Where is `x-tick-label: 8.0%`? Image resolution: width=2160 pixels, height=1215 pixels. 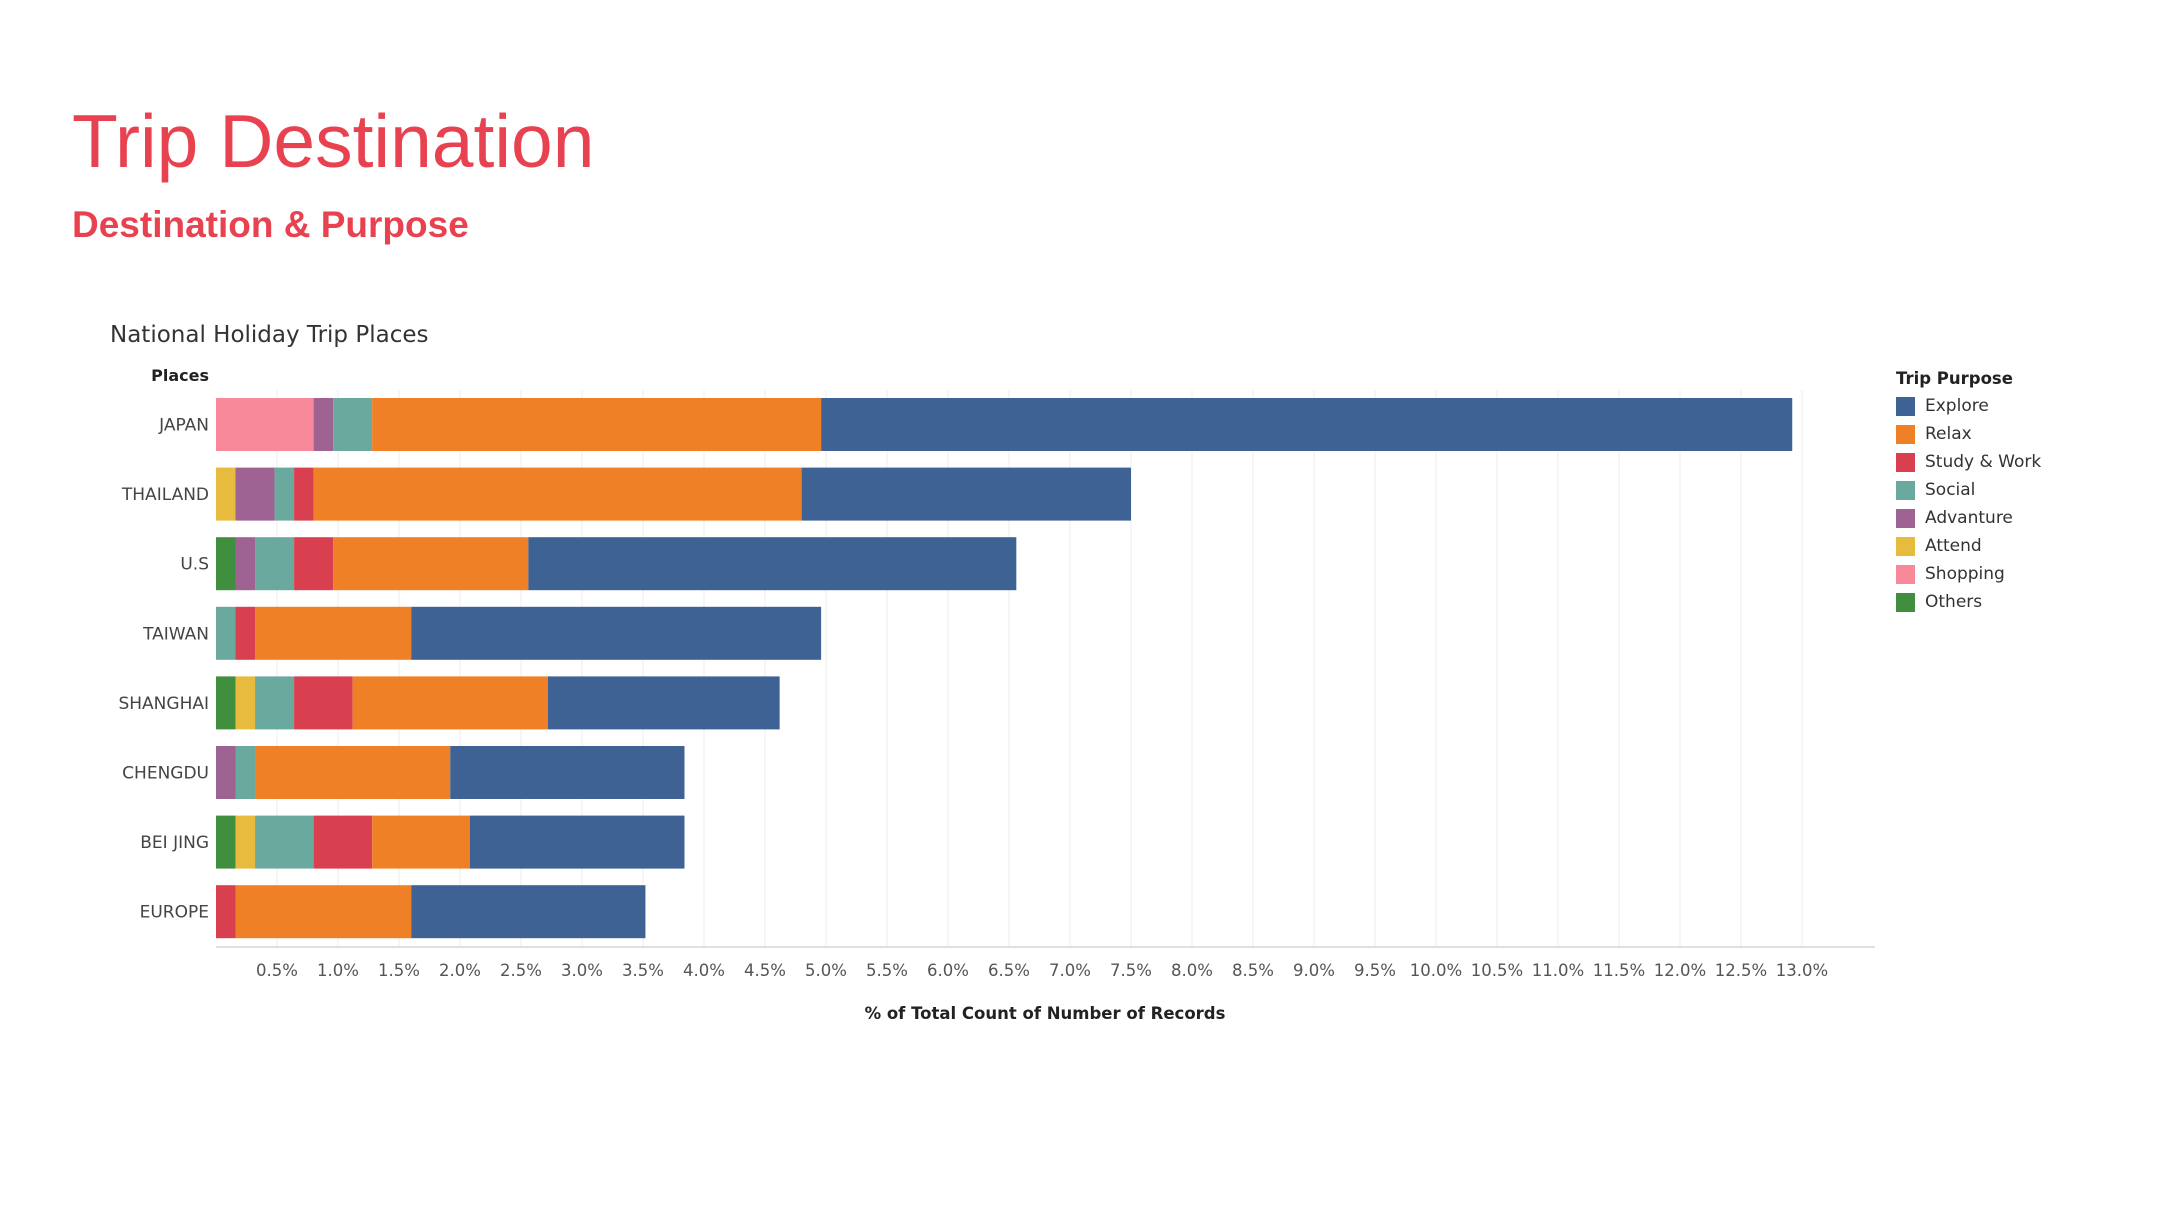
x-tick-label: 8.0% is located at coordinates (1192, 970).